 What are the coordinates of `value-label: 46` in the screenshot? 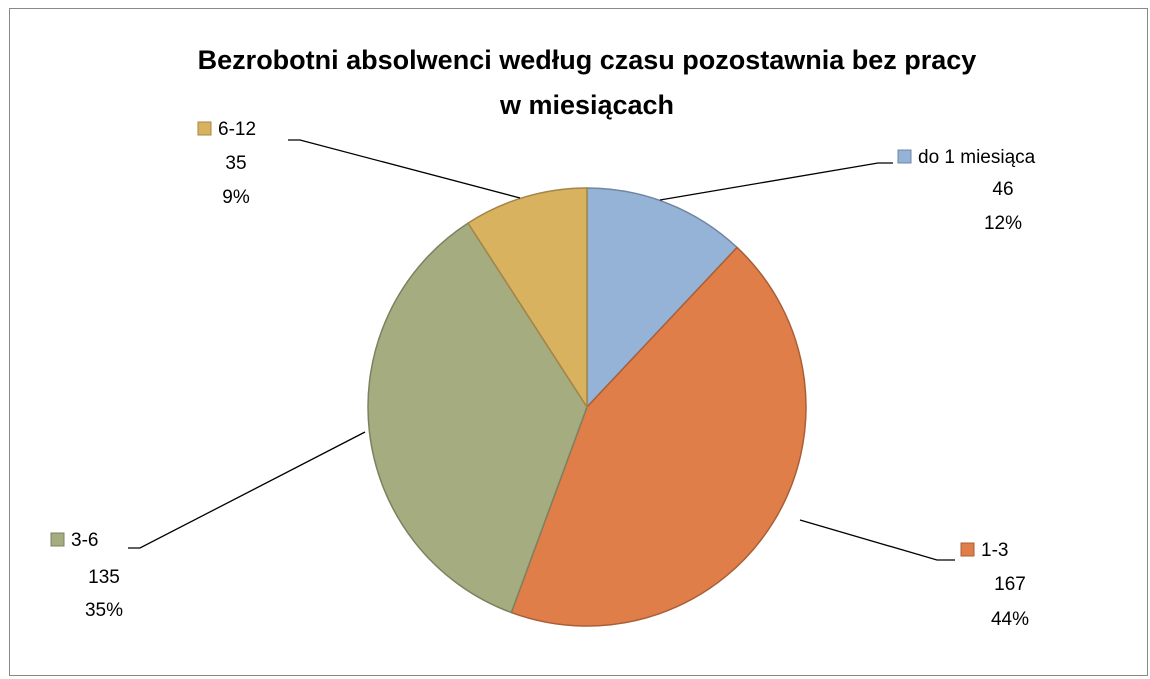 It's located at (1002, 189).